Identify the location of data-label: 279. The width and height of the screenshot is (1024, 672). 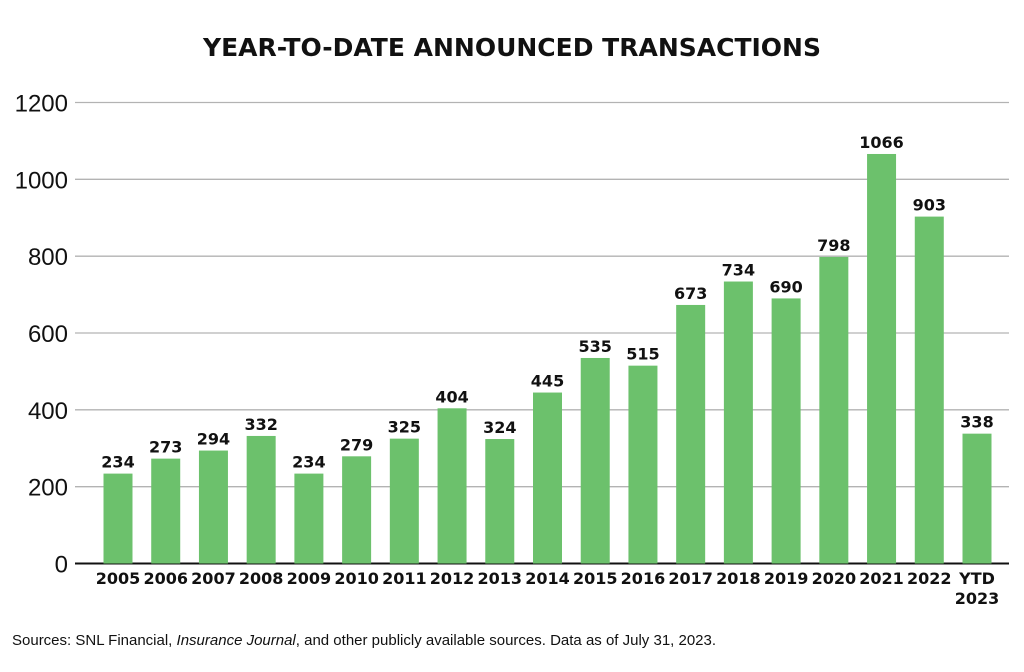
(356, 444).